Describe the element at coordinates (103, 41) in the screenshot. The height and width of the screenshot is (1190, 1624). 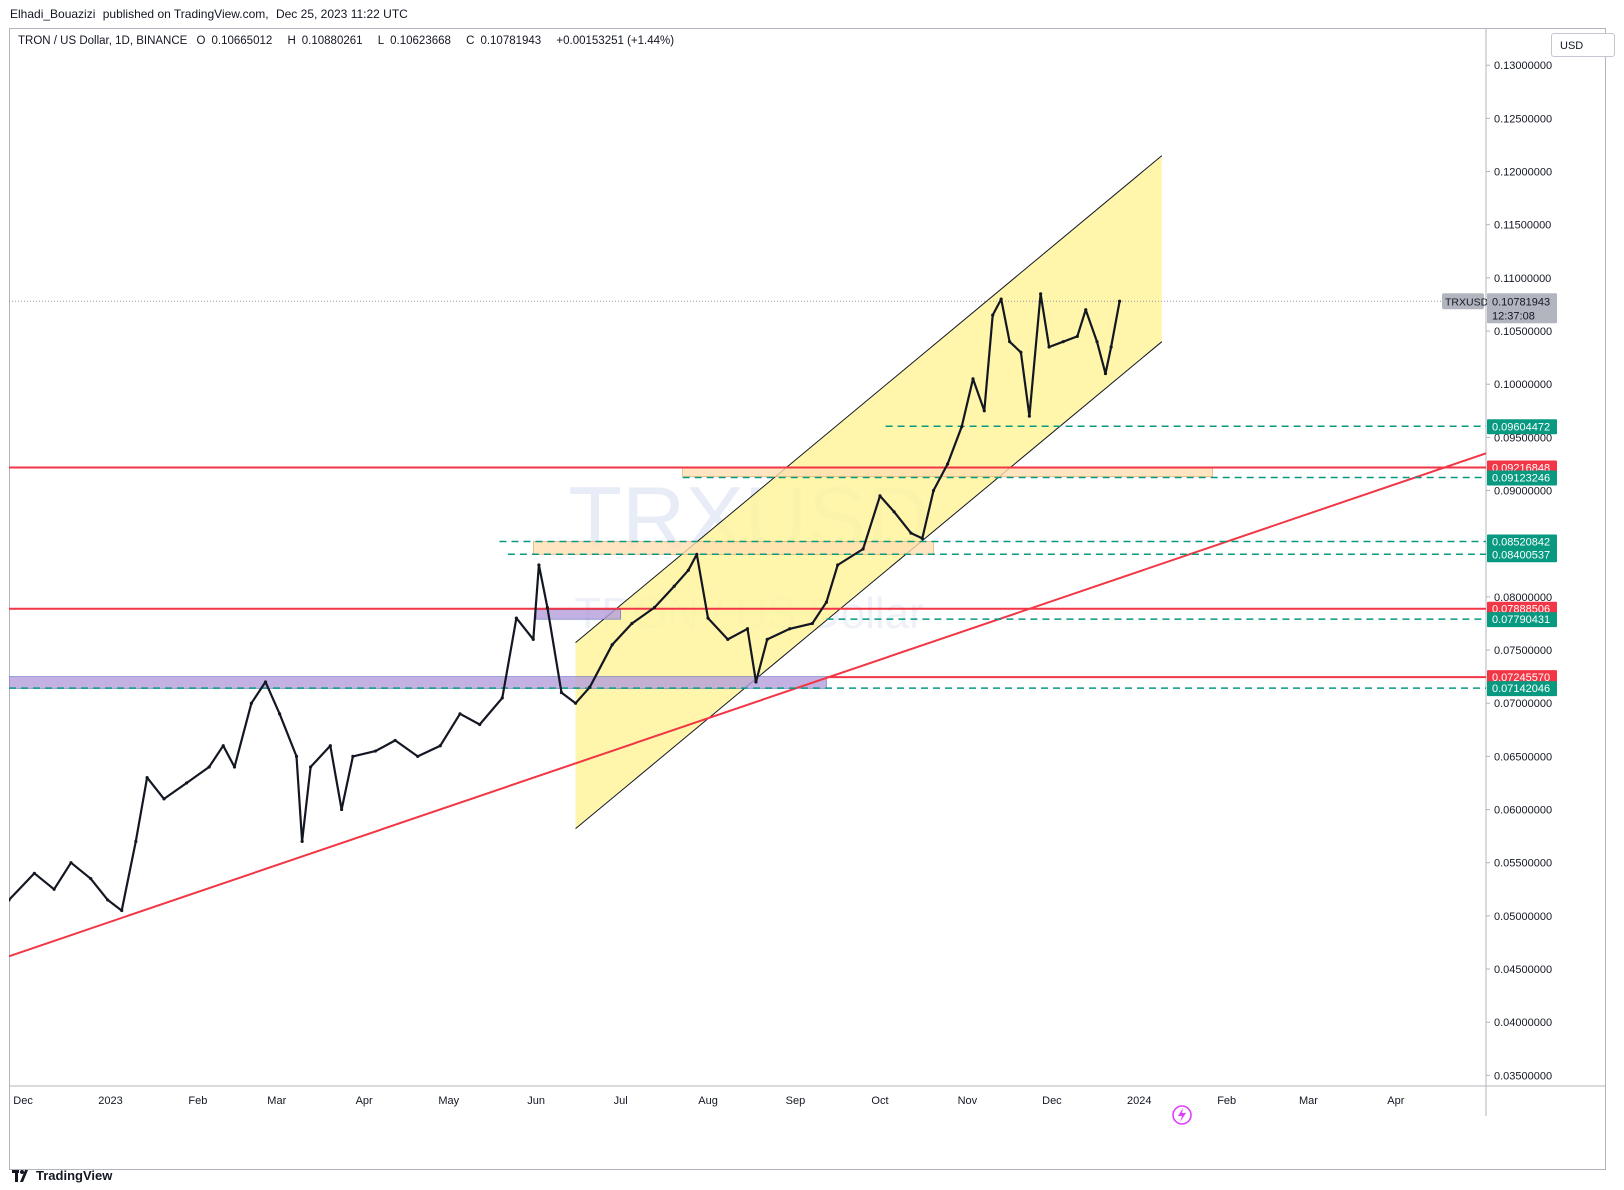
I see `symbol-title: TRON / US Dollar, 1D, BINANCE` at that location.